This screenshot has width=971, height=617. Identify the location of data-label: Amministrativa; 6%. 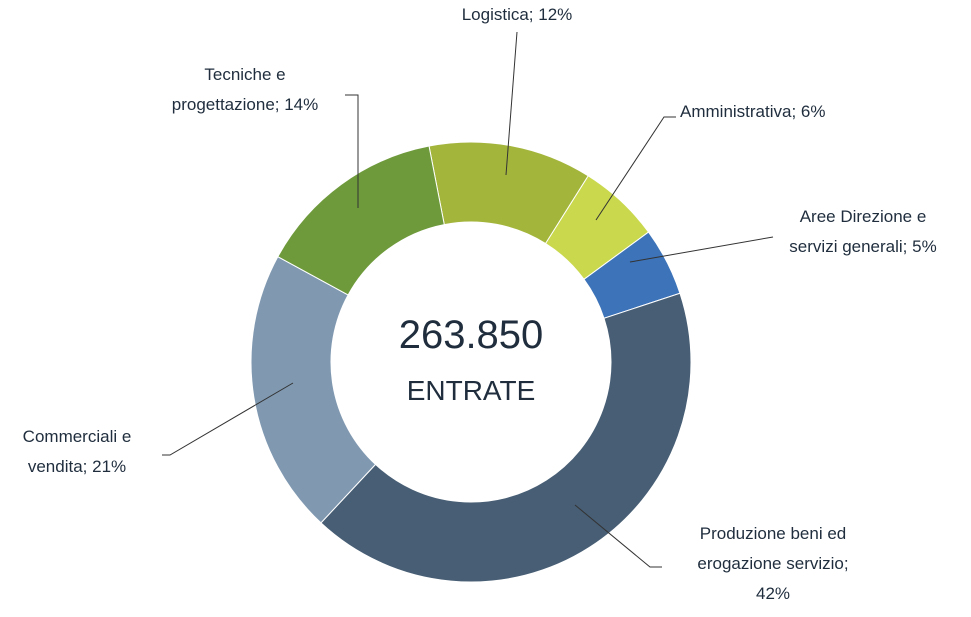
(752, 111).